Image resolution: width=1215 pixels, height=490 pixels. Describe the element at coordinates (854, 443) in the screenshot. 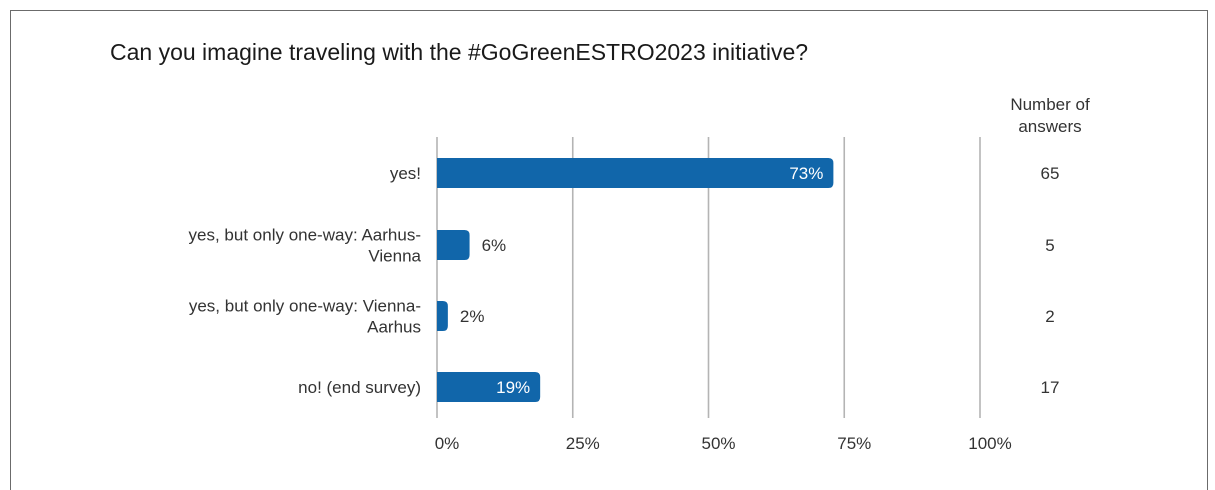

I see `x-tick-label: 75%` at that location.